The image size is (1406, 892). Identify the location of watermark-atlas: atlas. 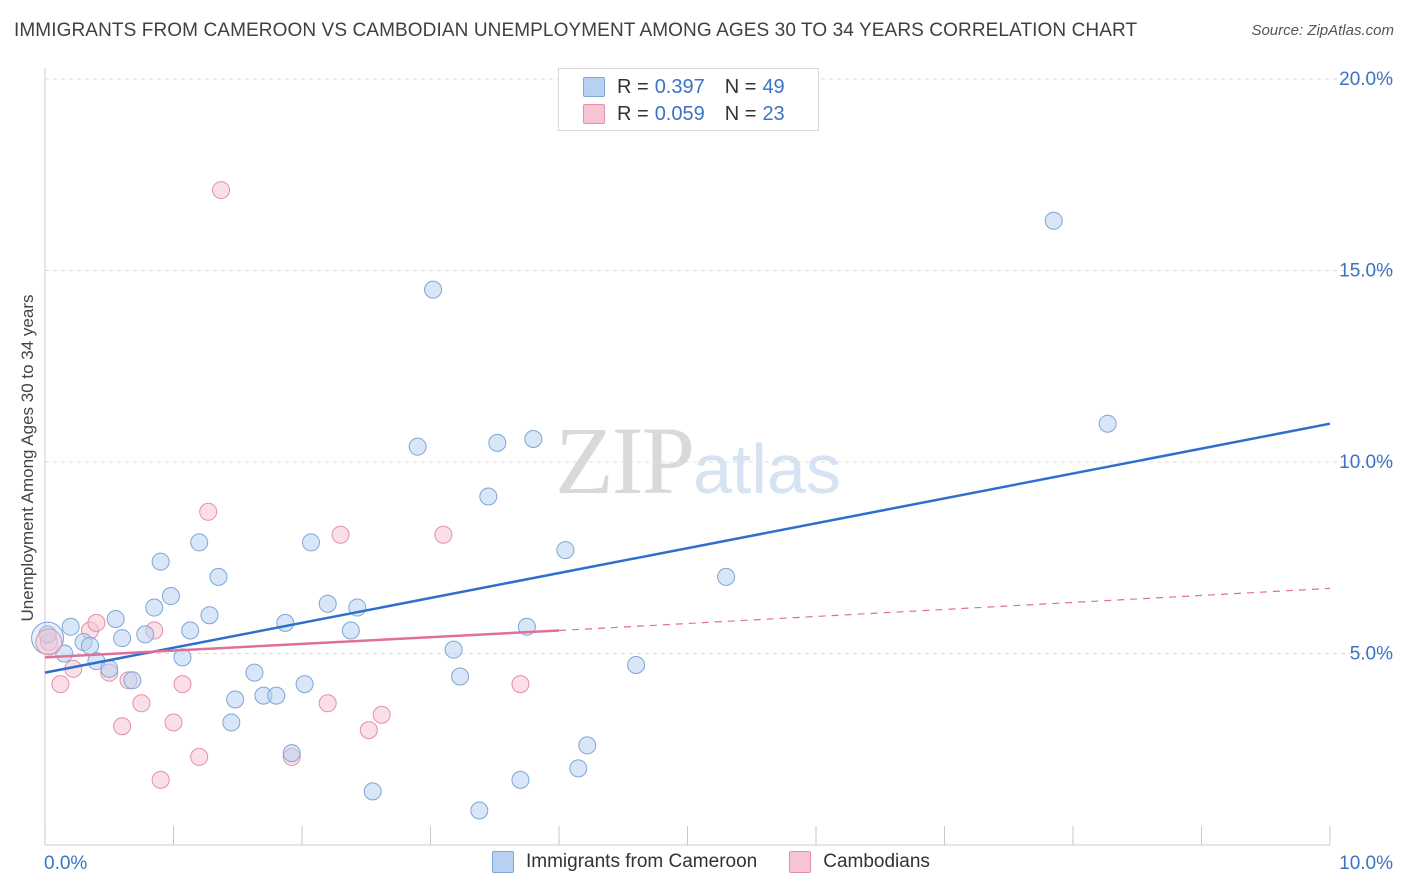
(767, 469).